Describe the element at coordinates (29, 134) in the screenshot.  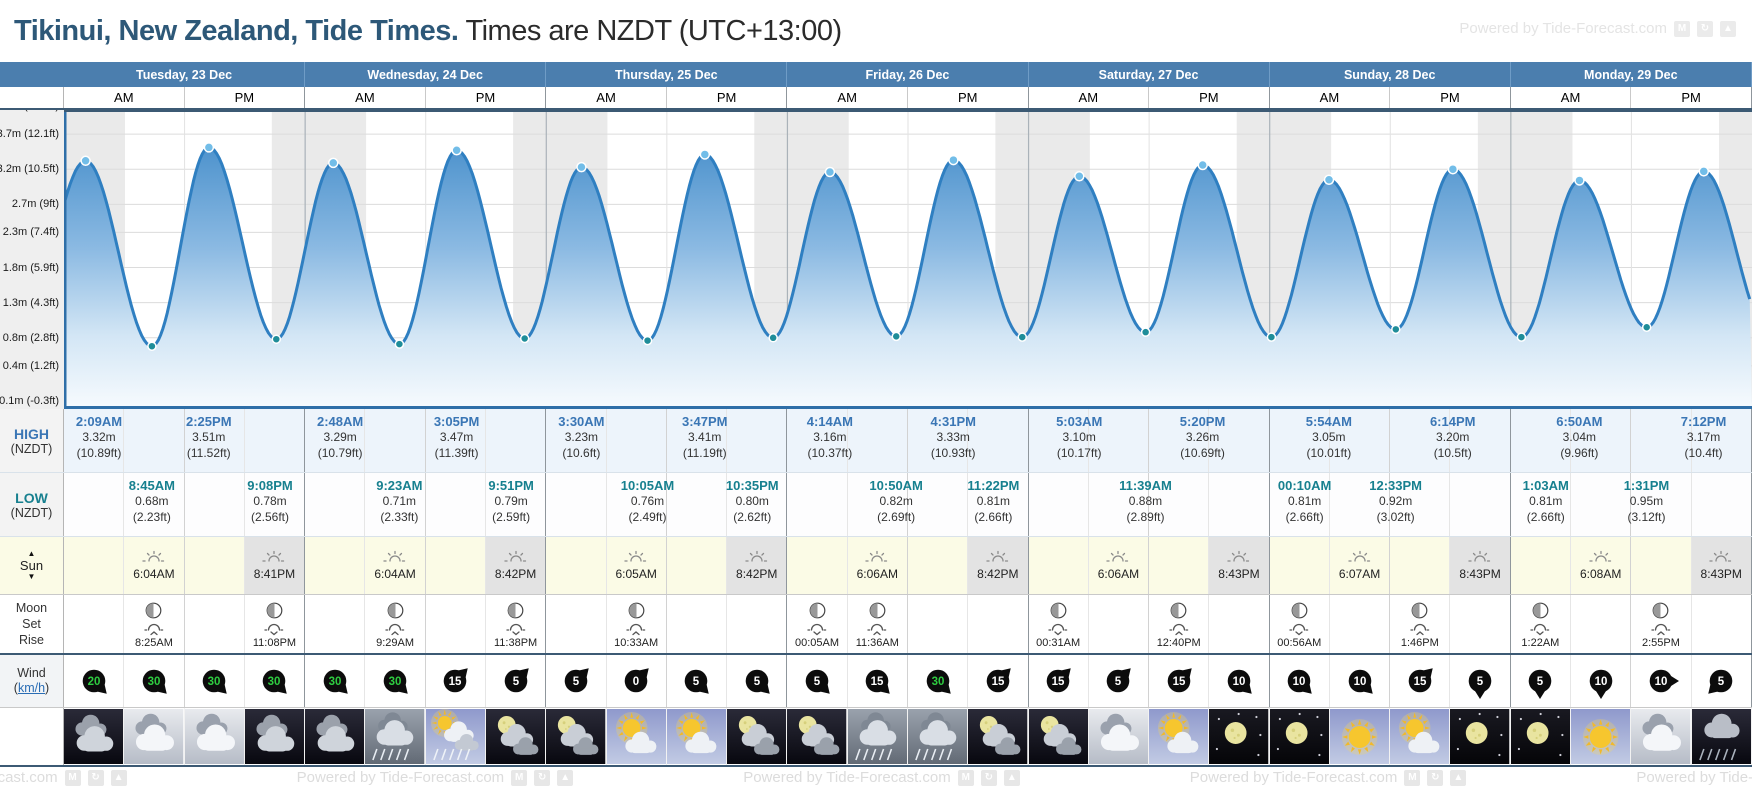
I see `y-axis-label: 3.7m (12.1ft)` at that location.